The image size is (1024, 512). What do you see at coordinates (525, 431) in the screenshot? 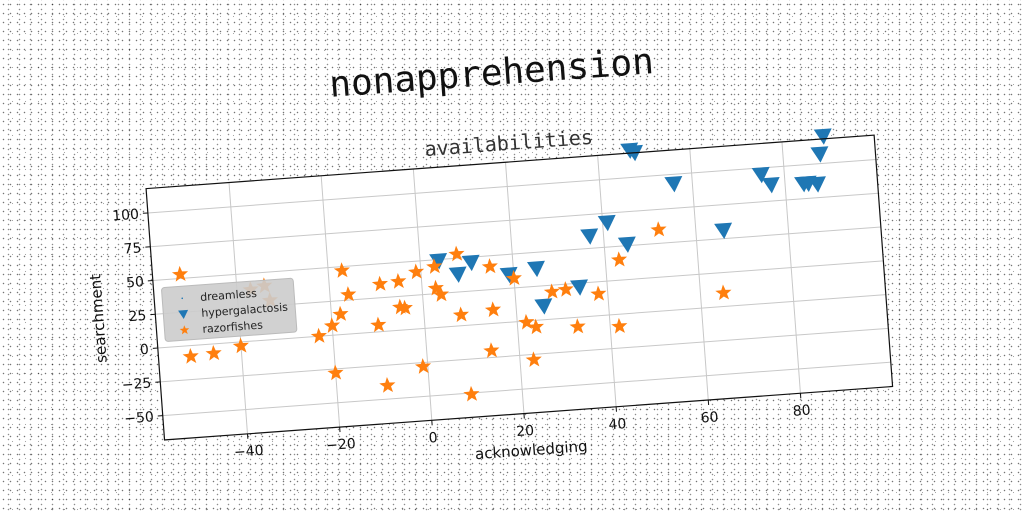
I see `x-tick-label: 20` at bounding box center [525, 431].